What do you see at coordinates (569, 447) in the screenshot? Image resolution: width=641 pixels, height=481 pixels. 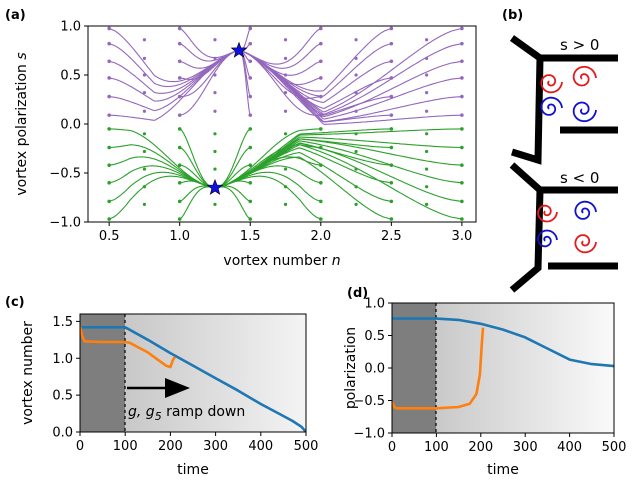 I see `panel-d-xtick-label-4: 400` at bounding box center [569, 447].